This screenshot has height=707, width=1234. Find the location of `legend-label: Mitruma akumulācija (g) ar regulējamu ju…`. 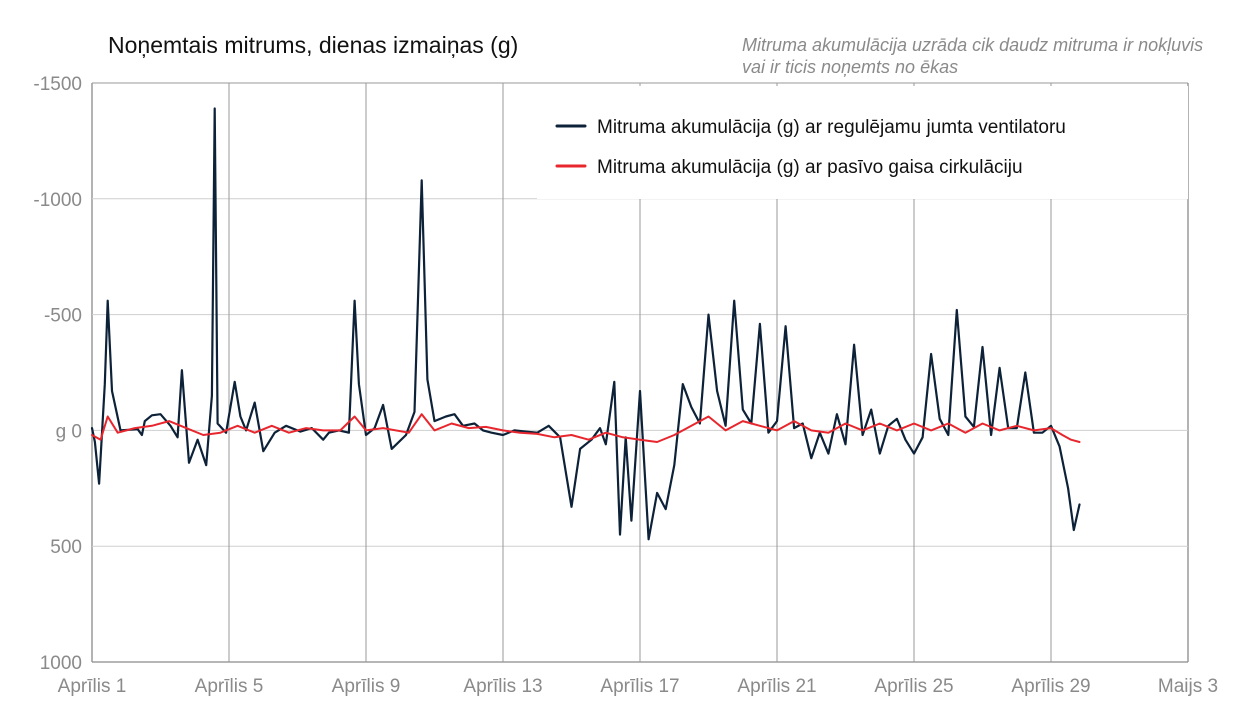

legend-label: Mitruma akumulācija (g) ar regulējamu ju… is located at coordinates (831, 127).